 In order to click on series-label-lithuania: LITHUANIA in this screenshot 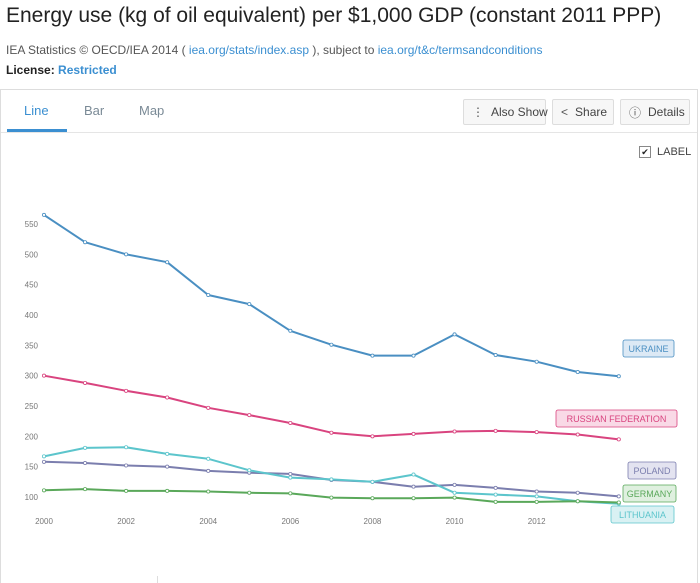, I will do `click(642, 515)`.